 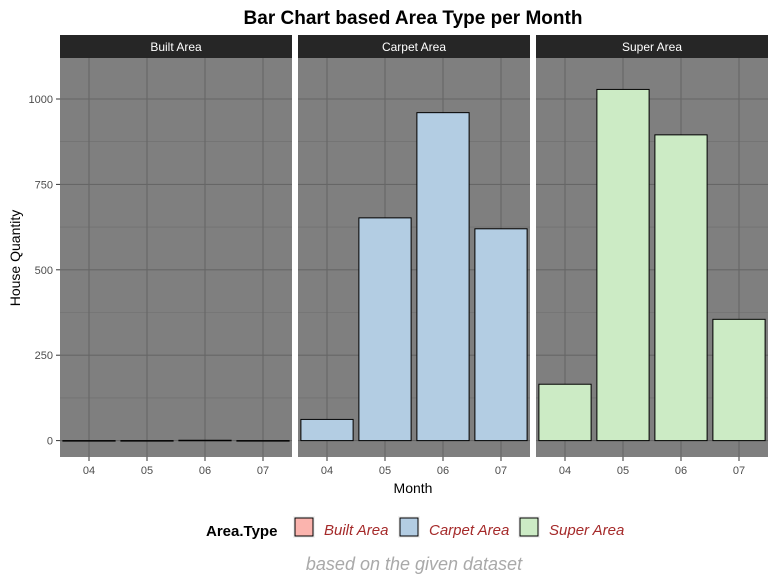 I want to click on legend-label: Carpet Area, so click(x=469, y=530).